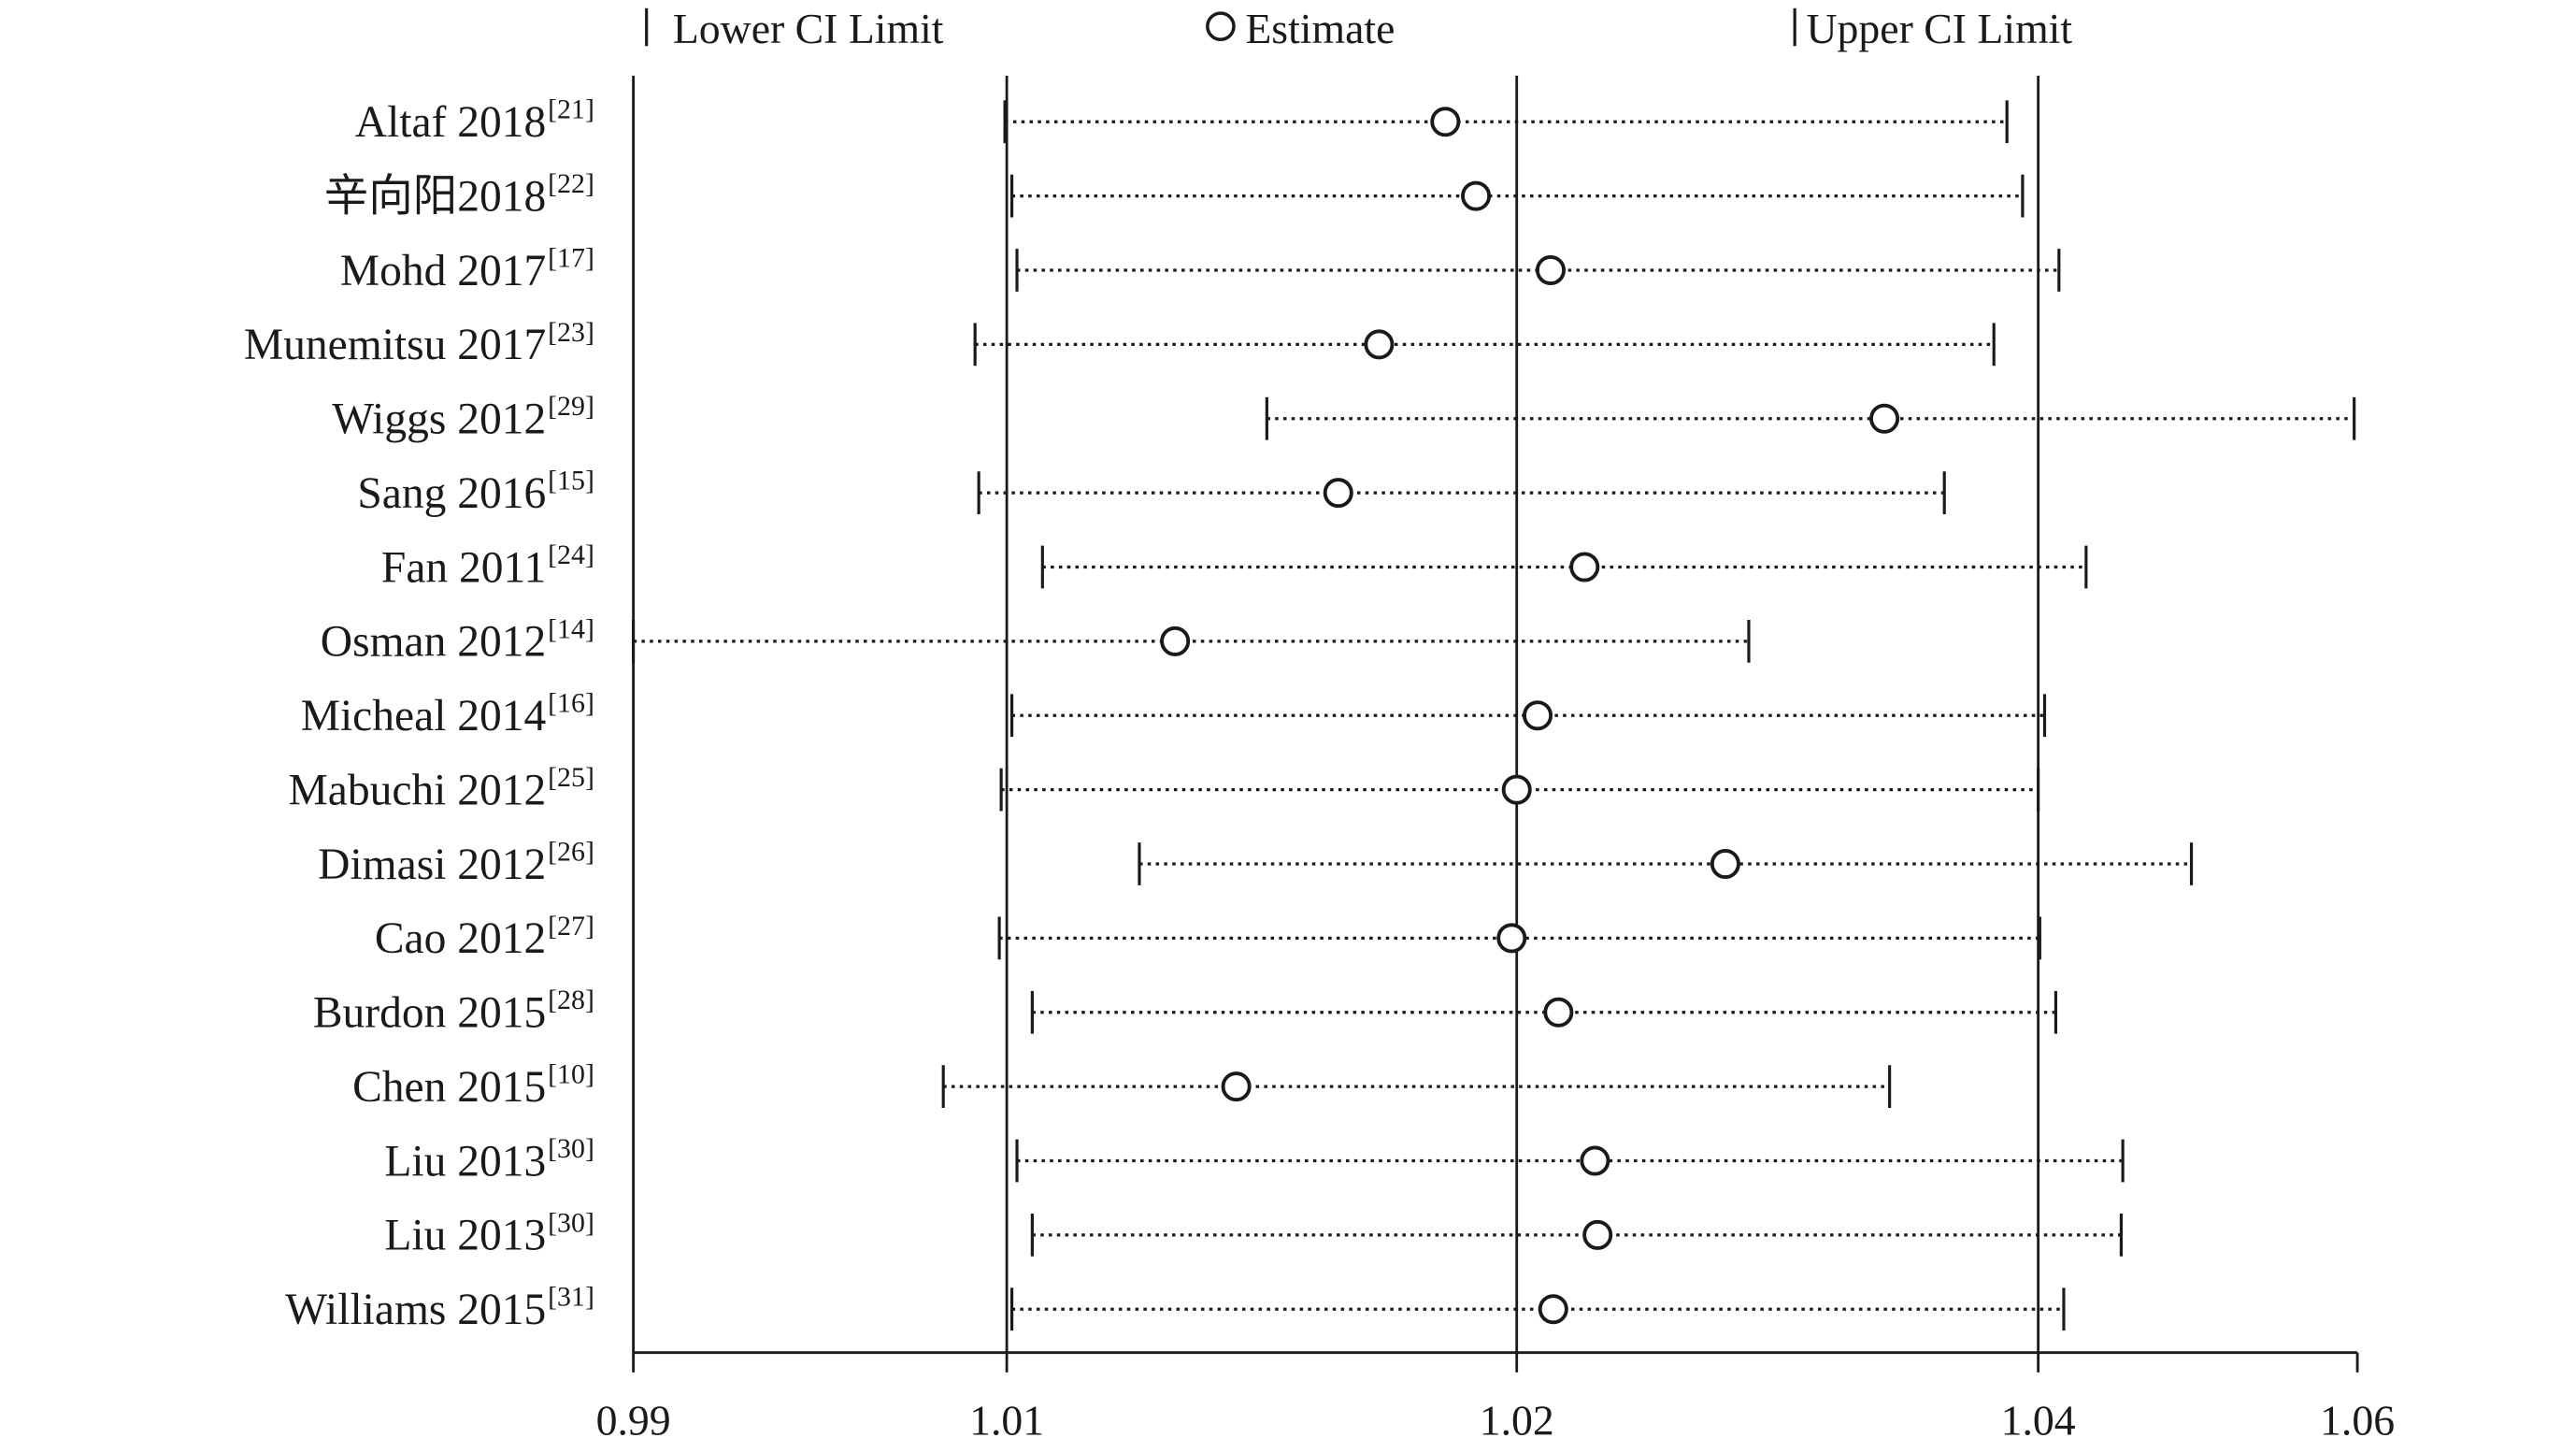  What do you see at coordinates (571, 554) in the screenshot?
I see `study-reference: [24]` at bounding box center [571, 554].